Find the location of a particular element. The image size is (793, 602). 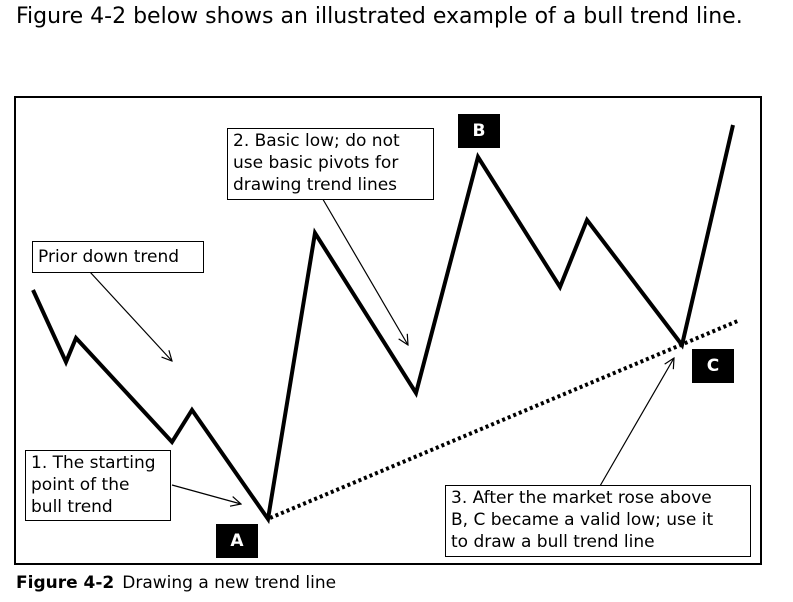

arrow-prior-down-trend is located at coordinates (130, 316).